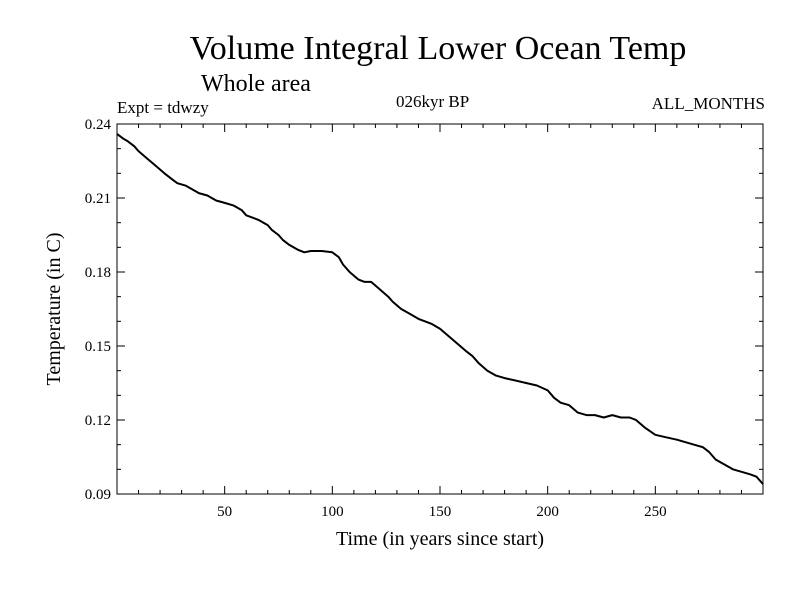 Image resolution: width=800 pixels, height=600 pixels. I want to click on y-tick-label: 0.09, so click(98, 495).